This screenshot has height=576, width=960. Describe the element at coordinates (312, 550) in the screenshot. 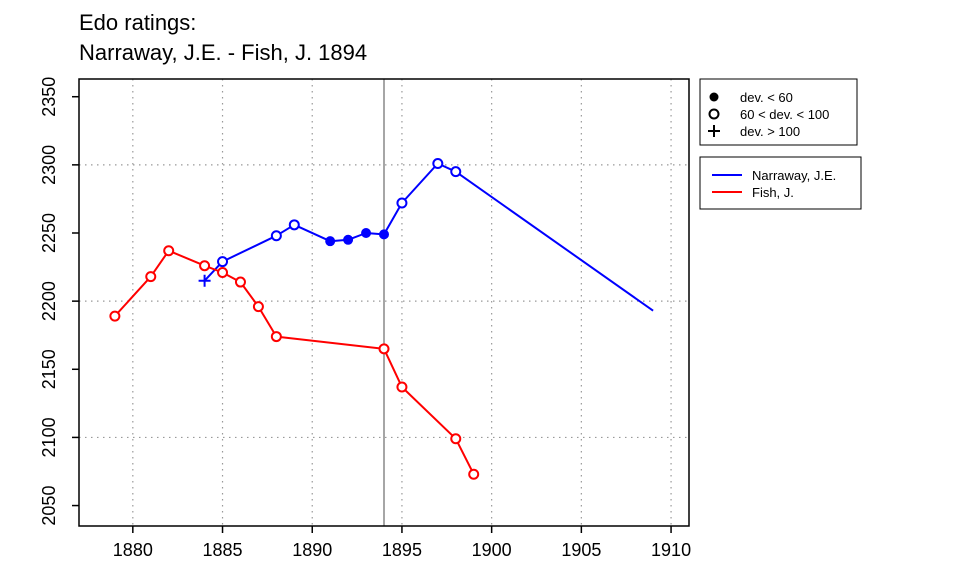

I see `x-tick-label-1890: 1890` at that location.